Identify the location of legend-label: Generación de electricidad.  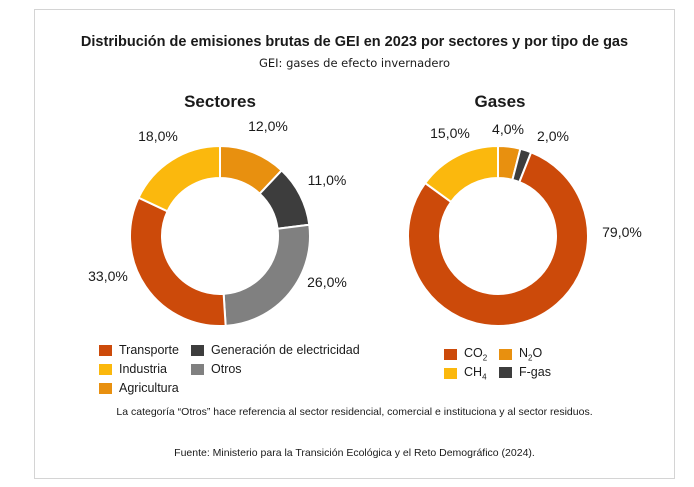
(285, 350).